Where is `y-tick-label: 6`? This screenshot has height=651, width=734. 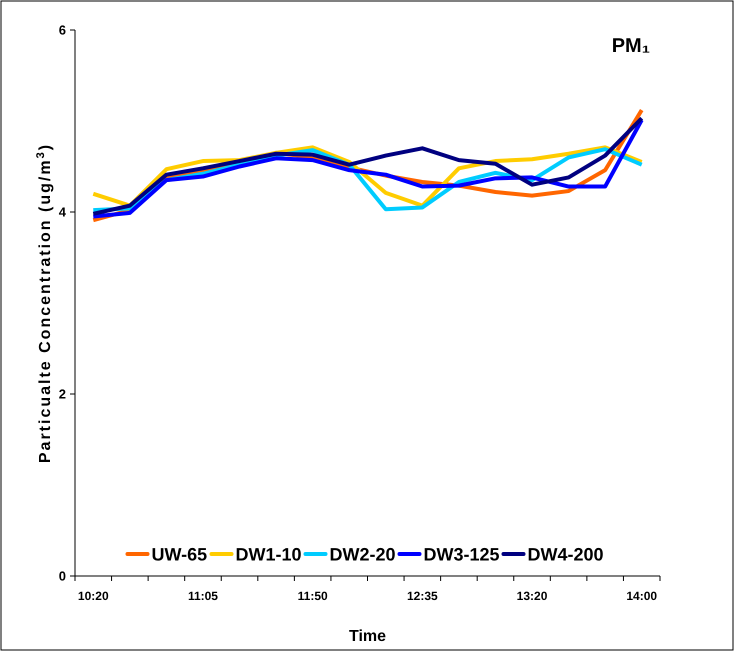 y-tick-label: 6 is located at coordinates (62, 30).